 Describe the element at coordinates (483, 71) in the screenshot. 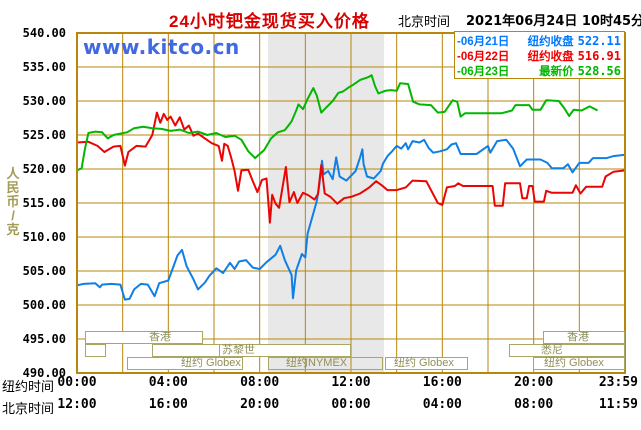

I see `legend-date: -06月23日` at that location.